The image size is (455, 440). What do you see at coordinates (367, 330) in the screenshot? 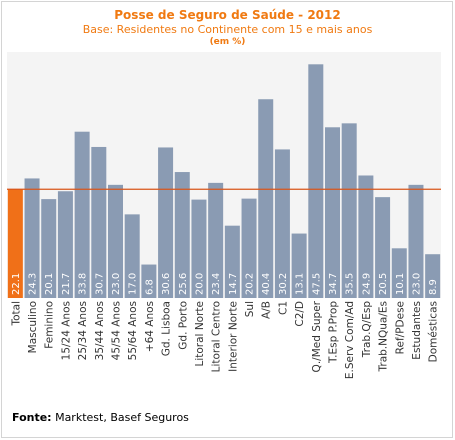
I see `category-label: Trab.Q/Esp` at bounding box center [367, 330].